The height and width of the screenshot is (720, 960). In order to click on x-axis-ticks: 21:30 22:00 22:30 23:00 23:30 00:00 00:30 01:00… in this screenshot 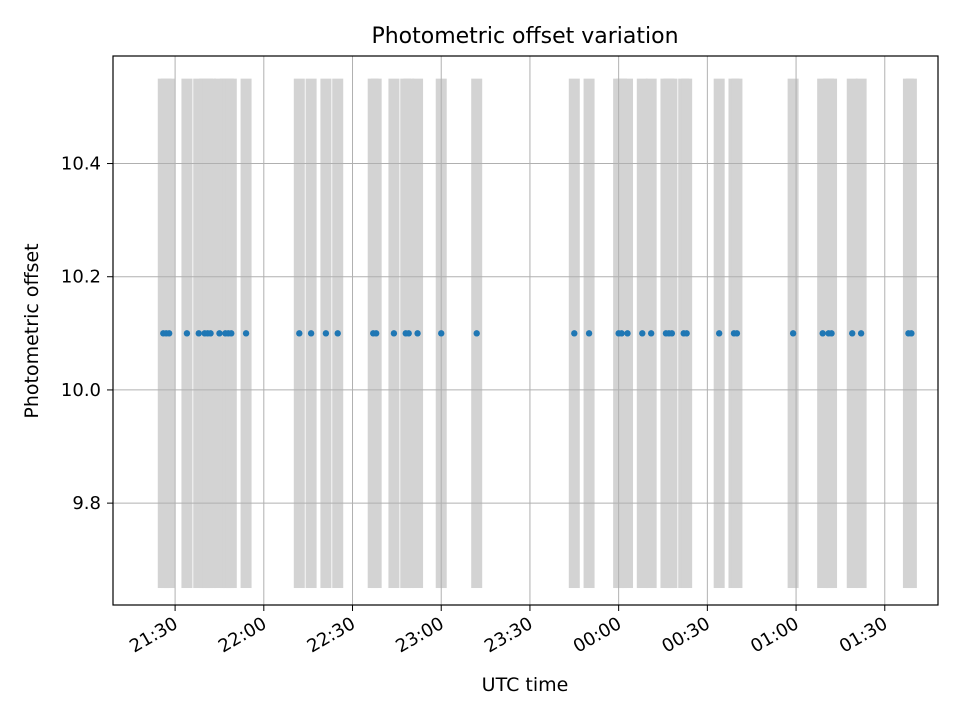, I will do `click(508, 631)`.